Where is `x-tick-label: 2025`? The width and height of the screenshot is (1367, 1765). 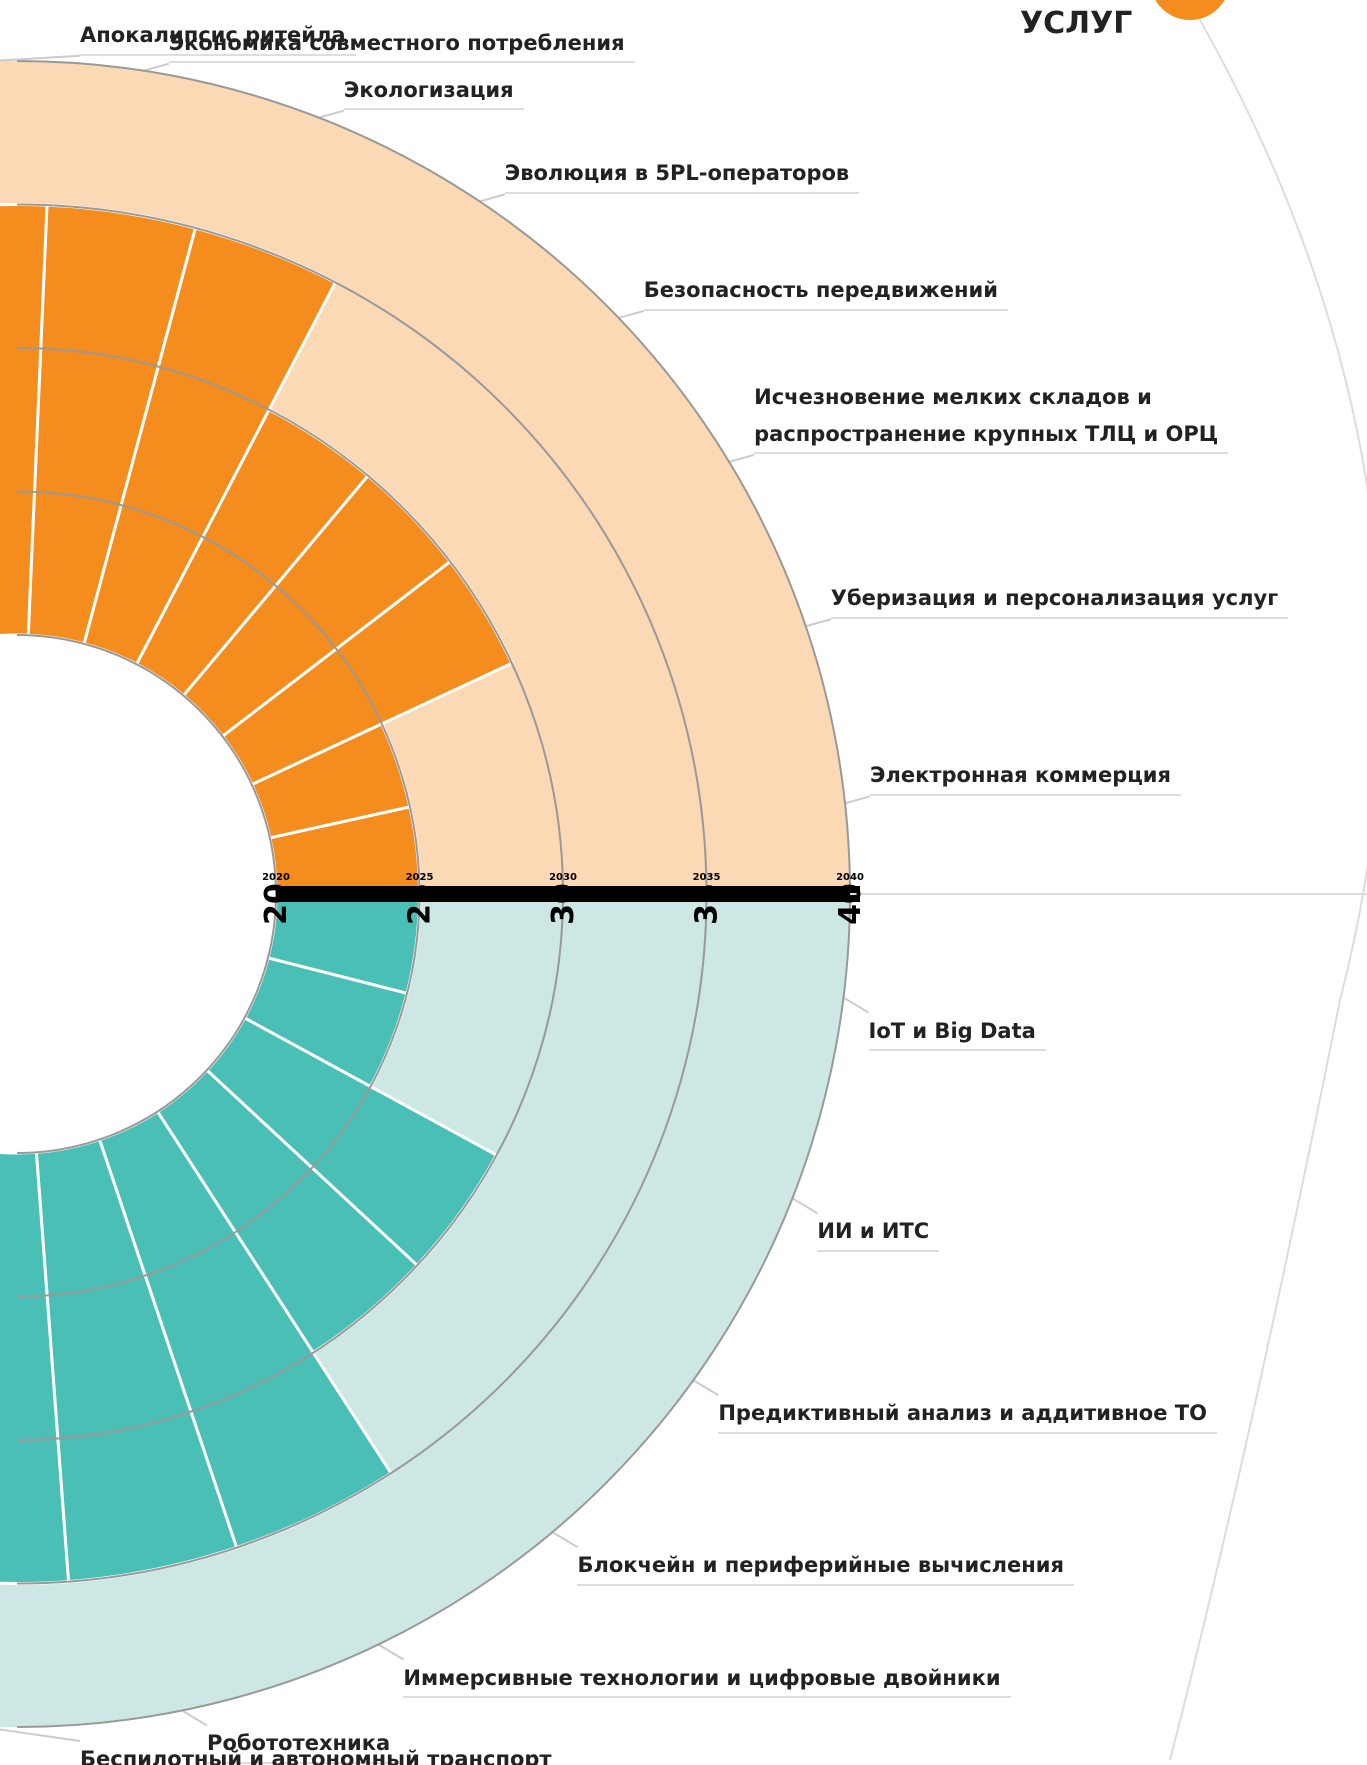 x-tick-label: 2025 is located at coordinates (420, 877).